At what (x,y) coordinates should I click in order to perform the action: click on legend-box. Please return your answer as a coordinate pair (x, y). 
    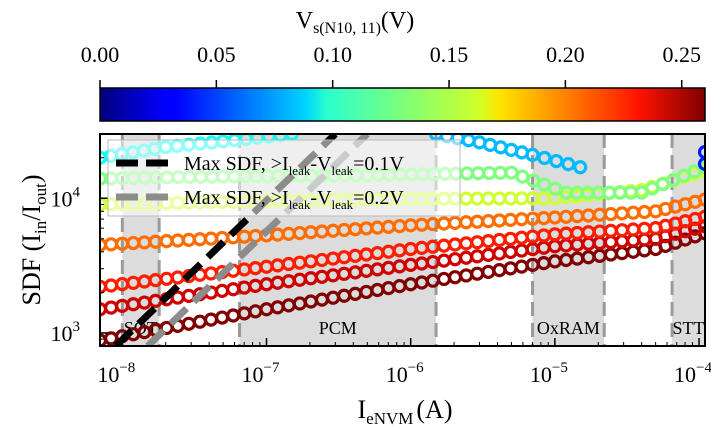
    Looking at the image, I should click on (284, 178).